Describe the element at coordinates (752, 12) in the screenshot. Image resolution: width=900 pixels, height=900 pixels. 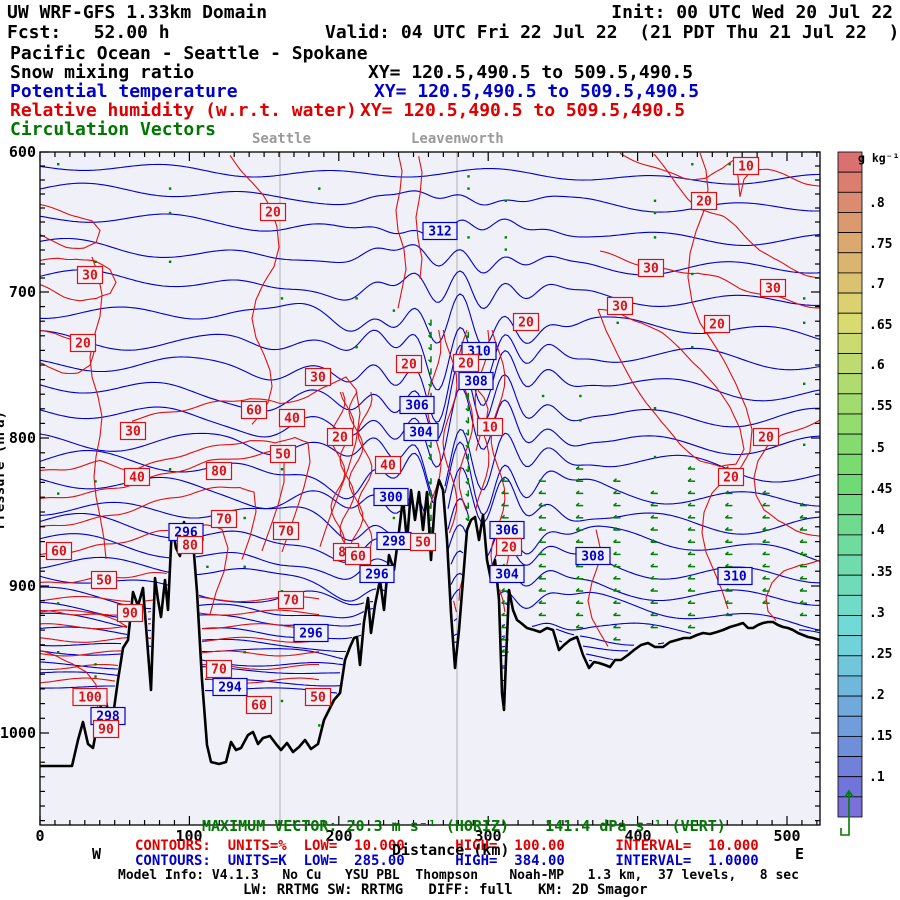
I see `init-time: Init: 00 UTC Wed 20 Jul 22` at that location.